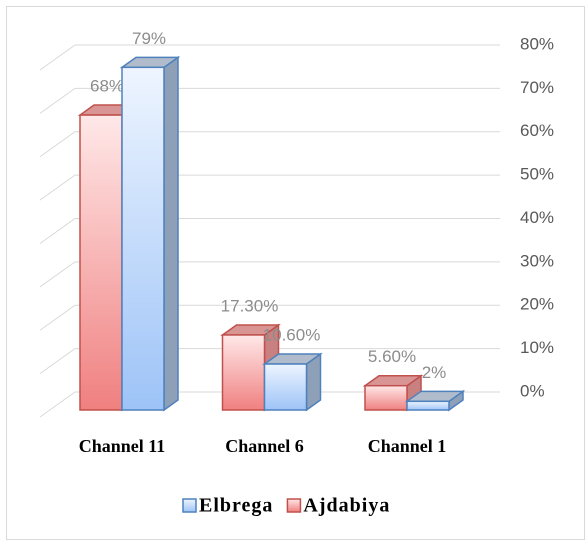 The height and width of the screenshot is (541, 587). What do you see at coordinates (537, 260) in the screenshot?
I see `y-tick-label: 30%` at bounding box center [537, 260].